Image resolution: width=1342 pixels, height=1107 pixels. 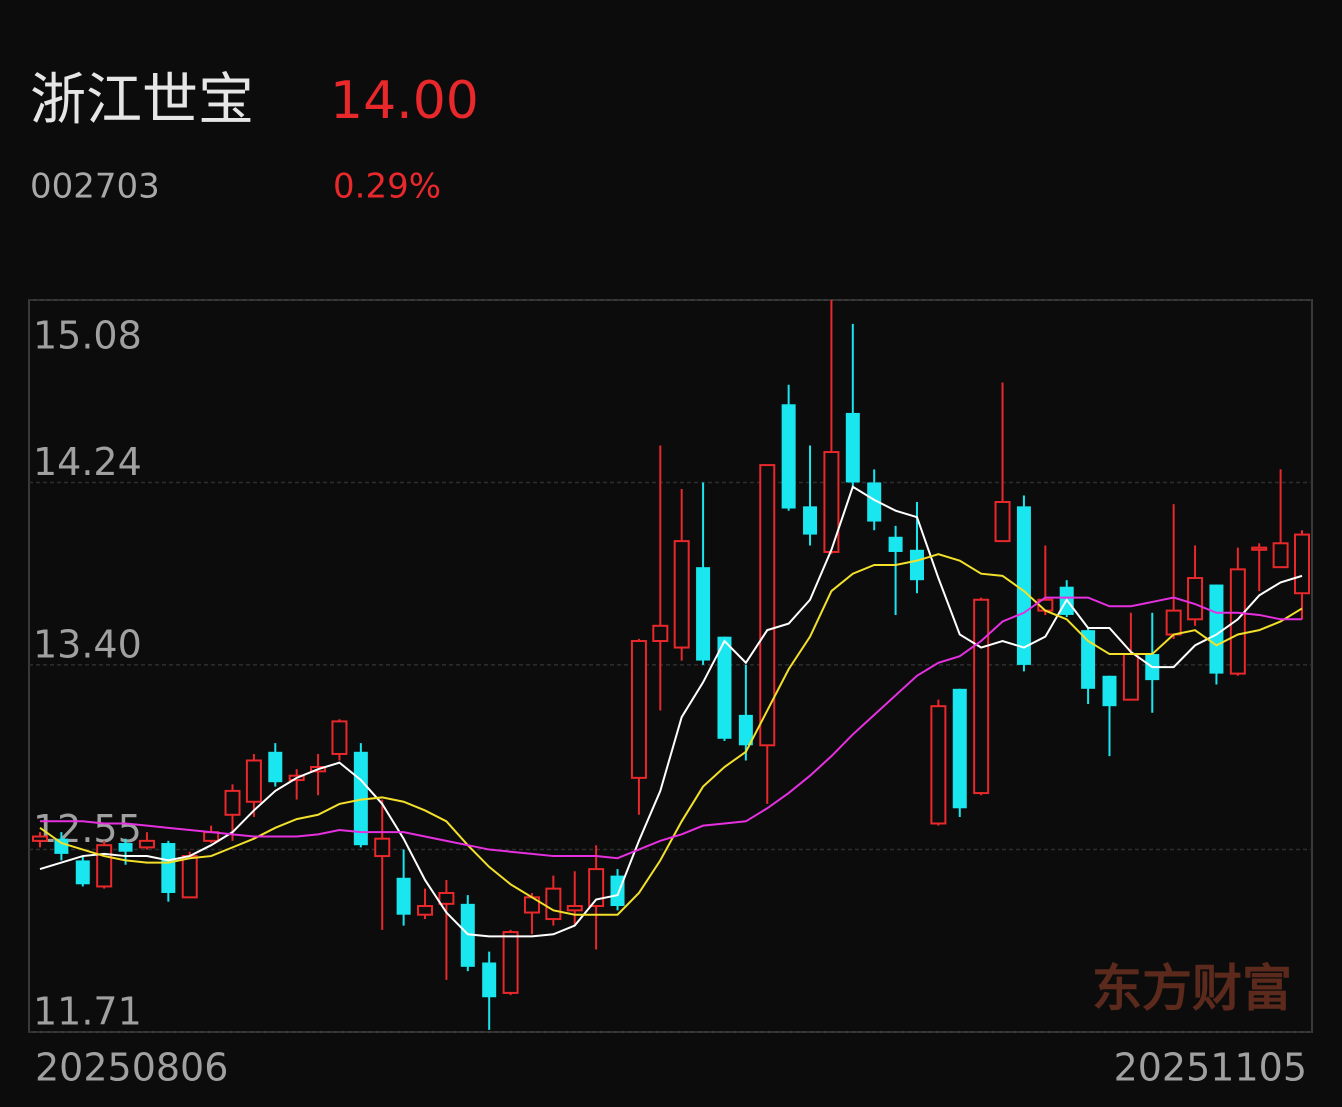 What do you see at coordinates (131, 1068) in the screenshot?
I see `x-tick-label: 20250806` at bounding box center [131, 1068].